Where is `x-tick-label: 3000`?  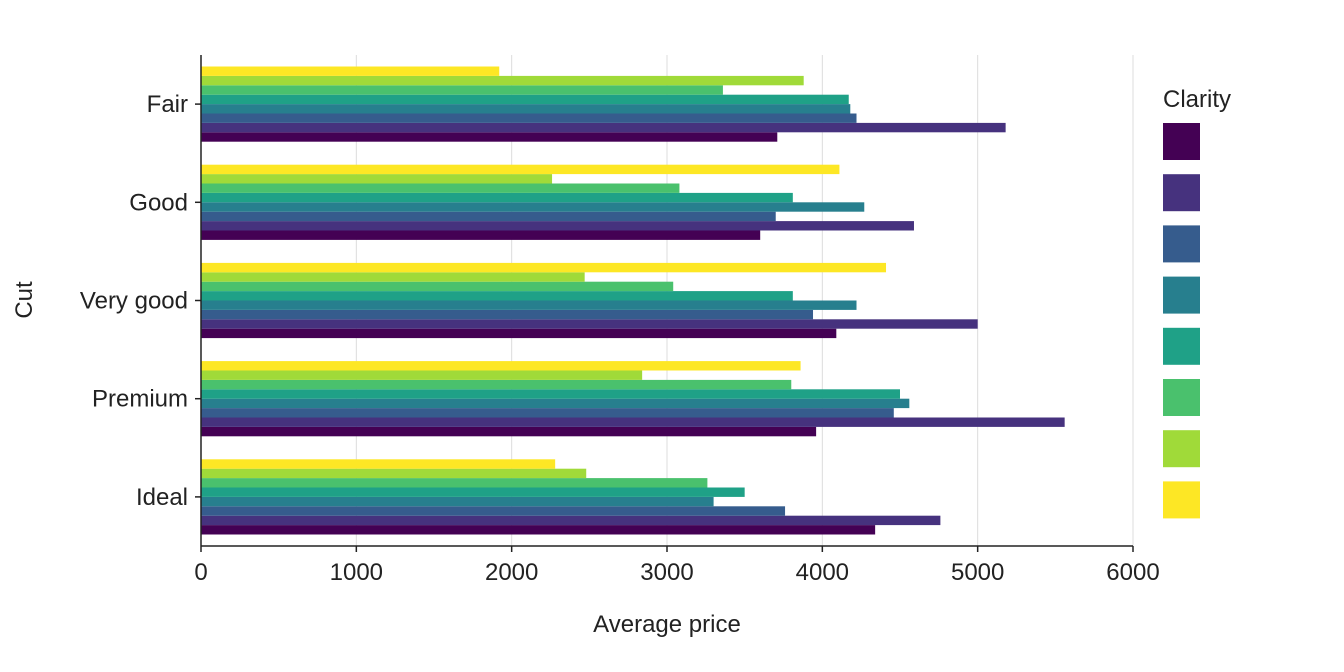 x-tick-label: 3000 is located at coordinates (666, 572).